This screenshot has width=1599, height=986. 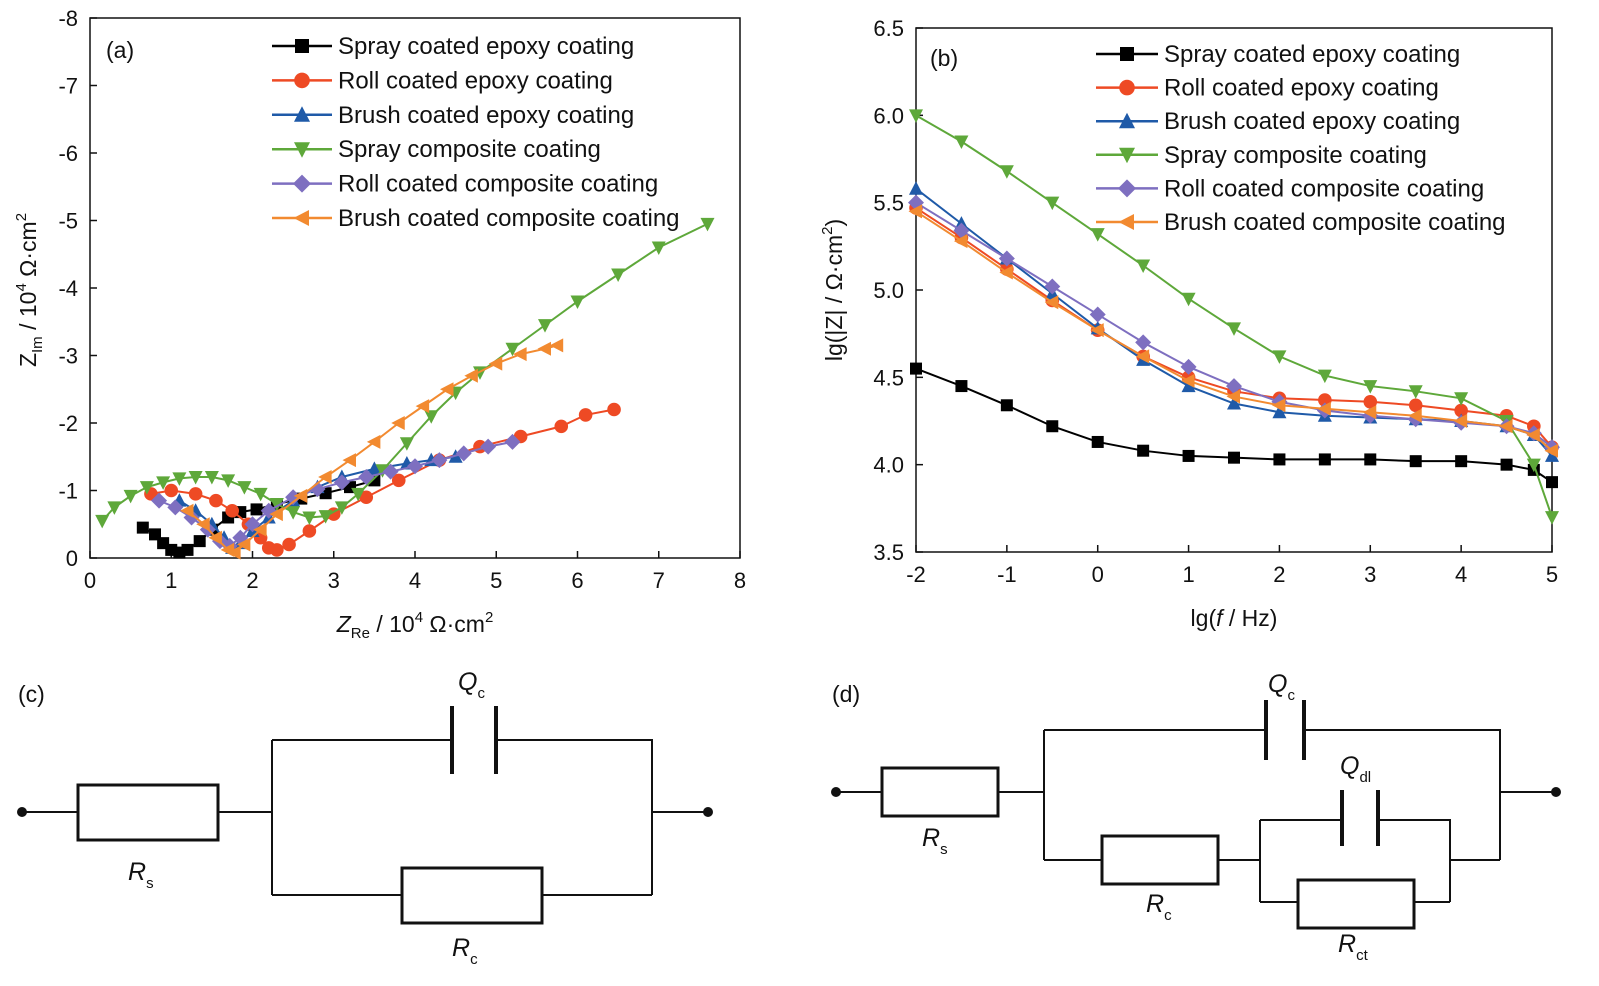 What do you see at coordinates (1355, 769) in the screenshot?
I see `label-qdl-d: Qdl` at bounding box center [1355, 769].